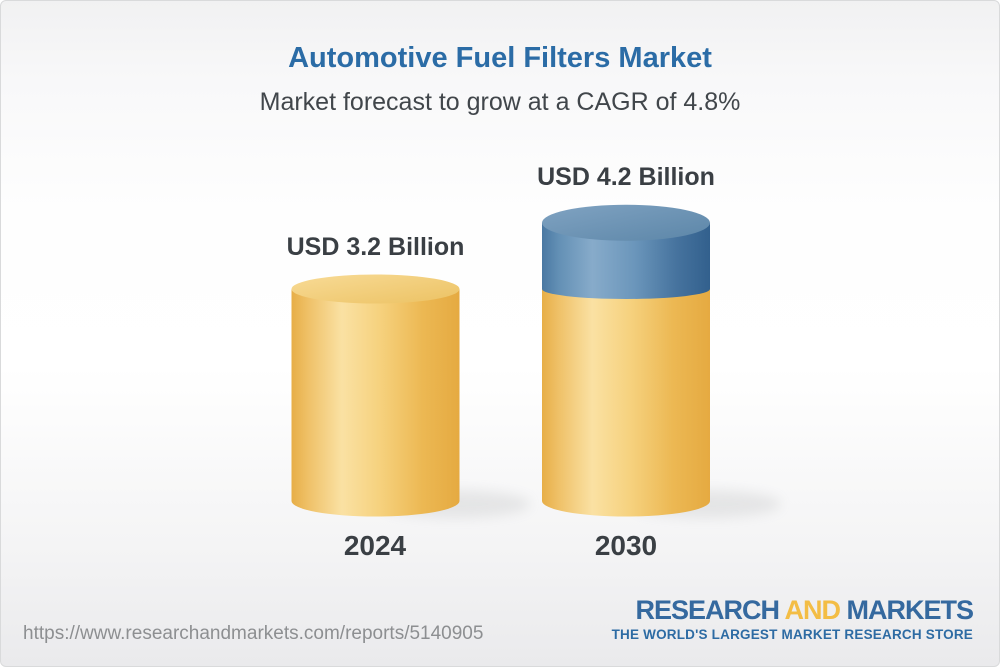 The height and width of the screenshot is (667, 1000). I want to click on cylinder-base-2030, so click(626, 395).